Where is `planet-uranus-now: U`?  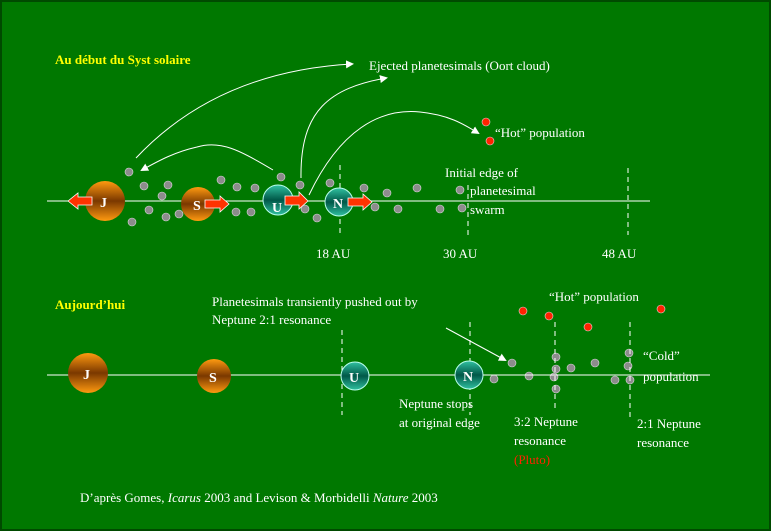 planet-uranus-now: U is located at coordinates (355, 376).